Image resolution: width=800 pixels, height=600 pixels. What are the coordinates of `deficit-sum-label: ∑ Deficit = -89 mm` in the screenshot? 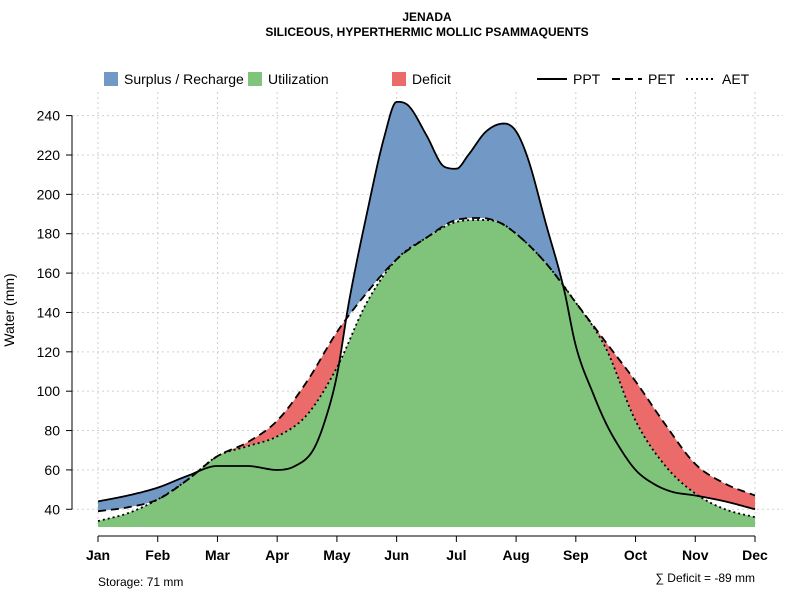 It's located at (705, 578).